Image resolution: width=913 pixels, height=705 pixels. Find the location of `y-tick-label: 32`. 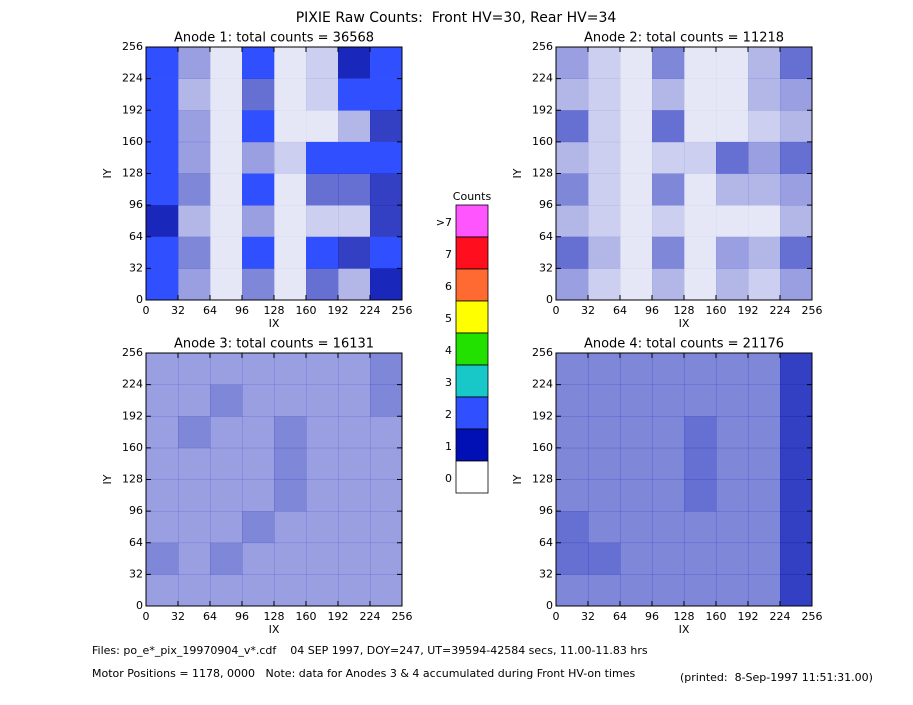

y-tick-label: 32 is located at coordinates (136, 573).